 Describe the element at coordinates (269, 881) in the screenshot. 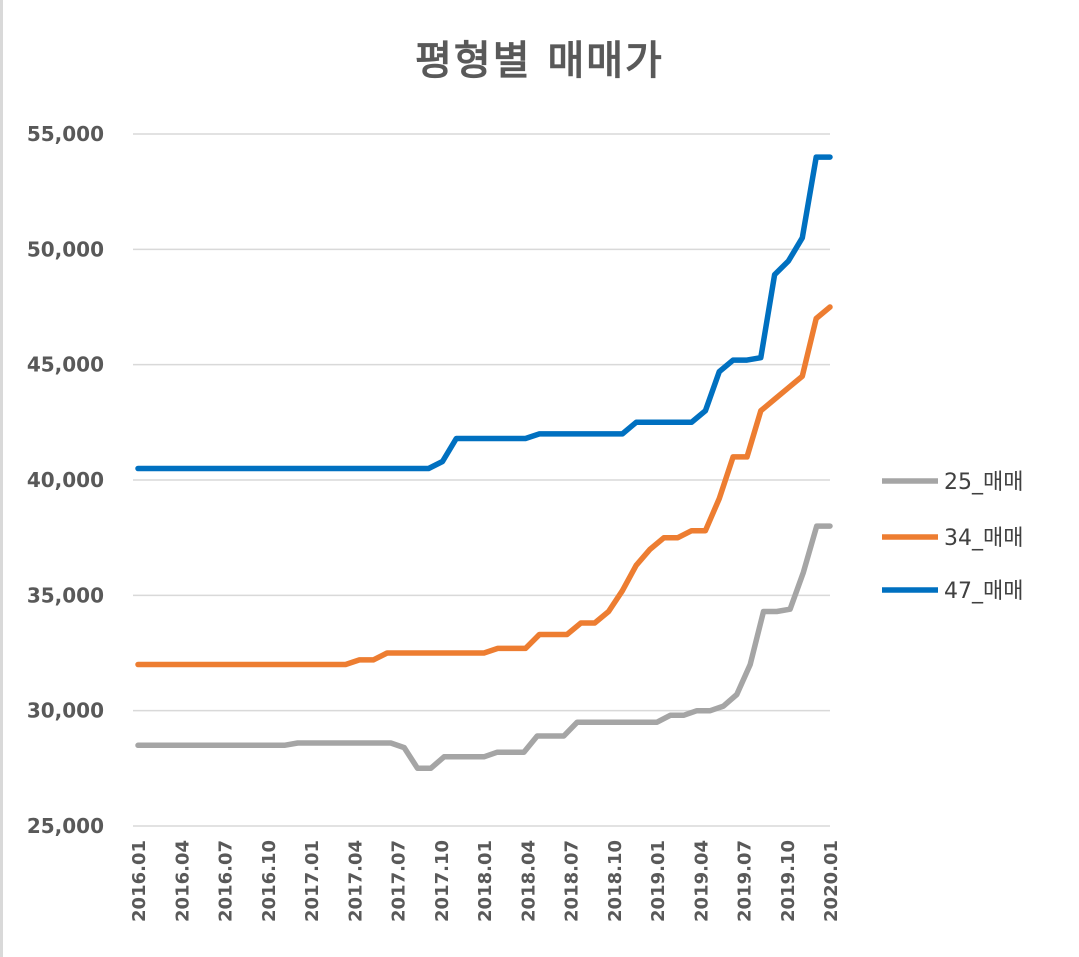

I see `x-tick-label: 2016.10` at that location.